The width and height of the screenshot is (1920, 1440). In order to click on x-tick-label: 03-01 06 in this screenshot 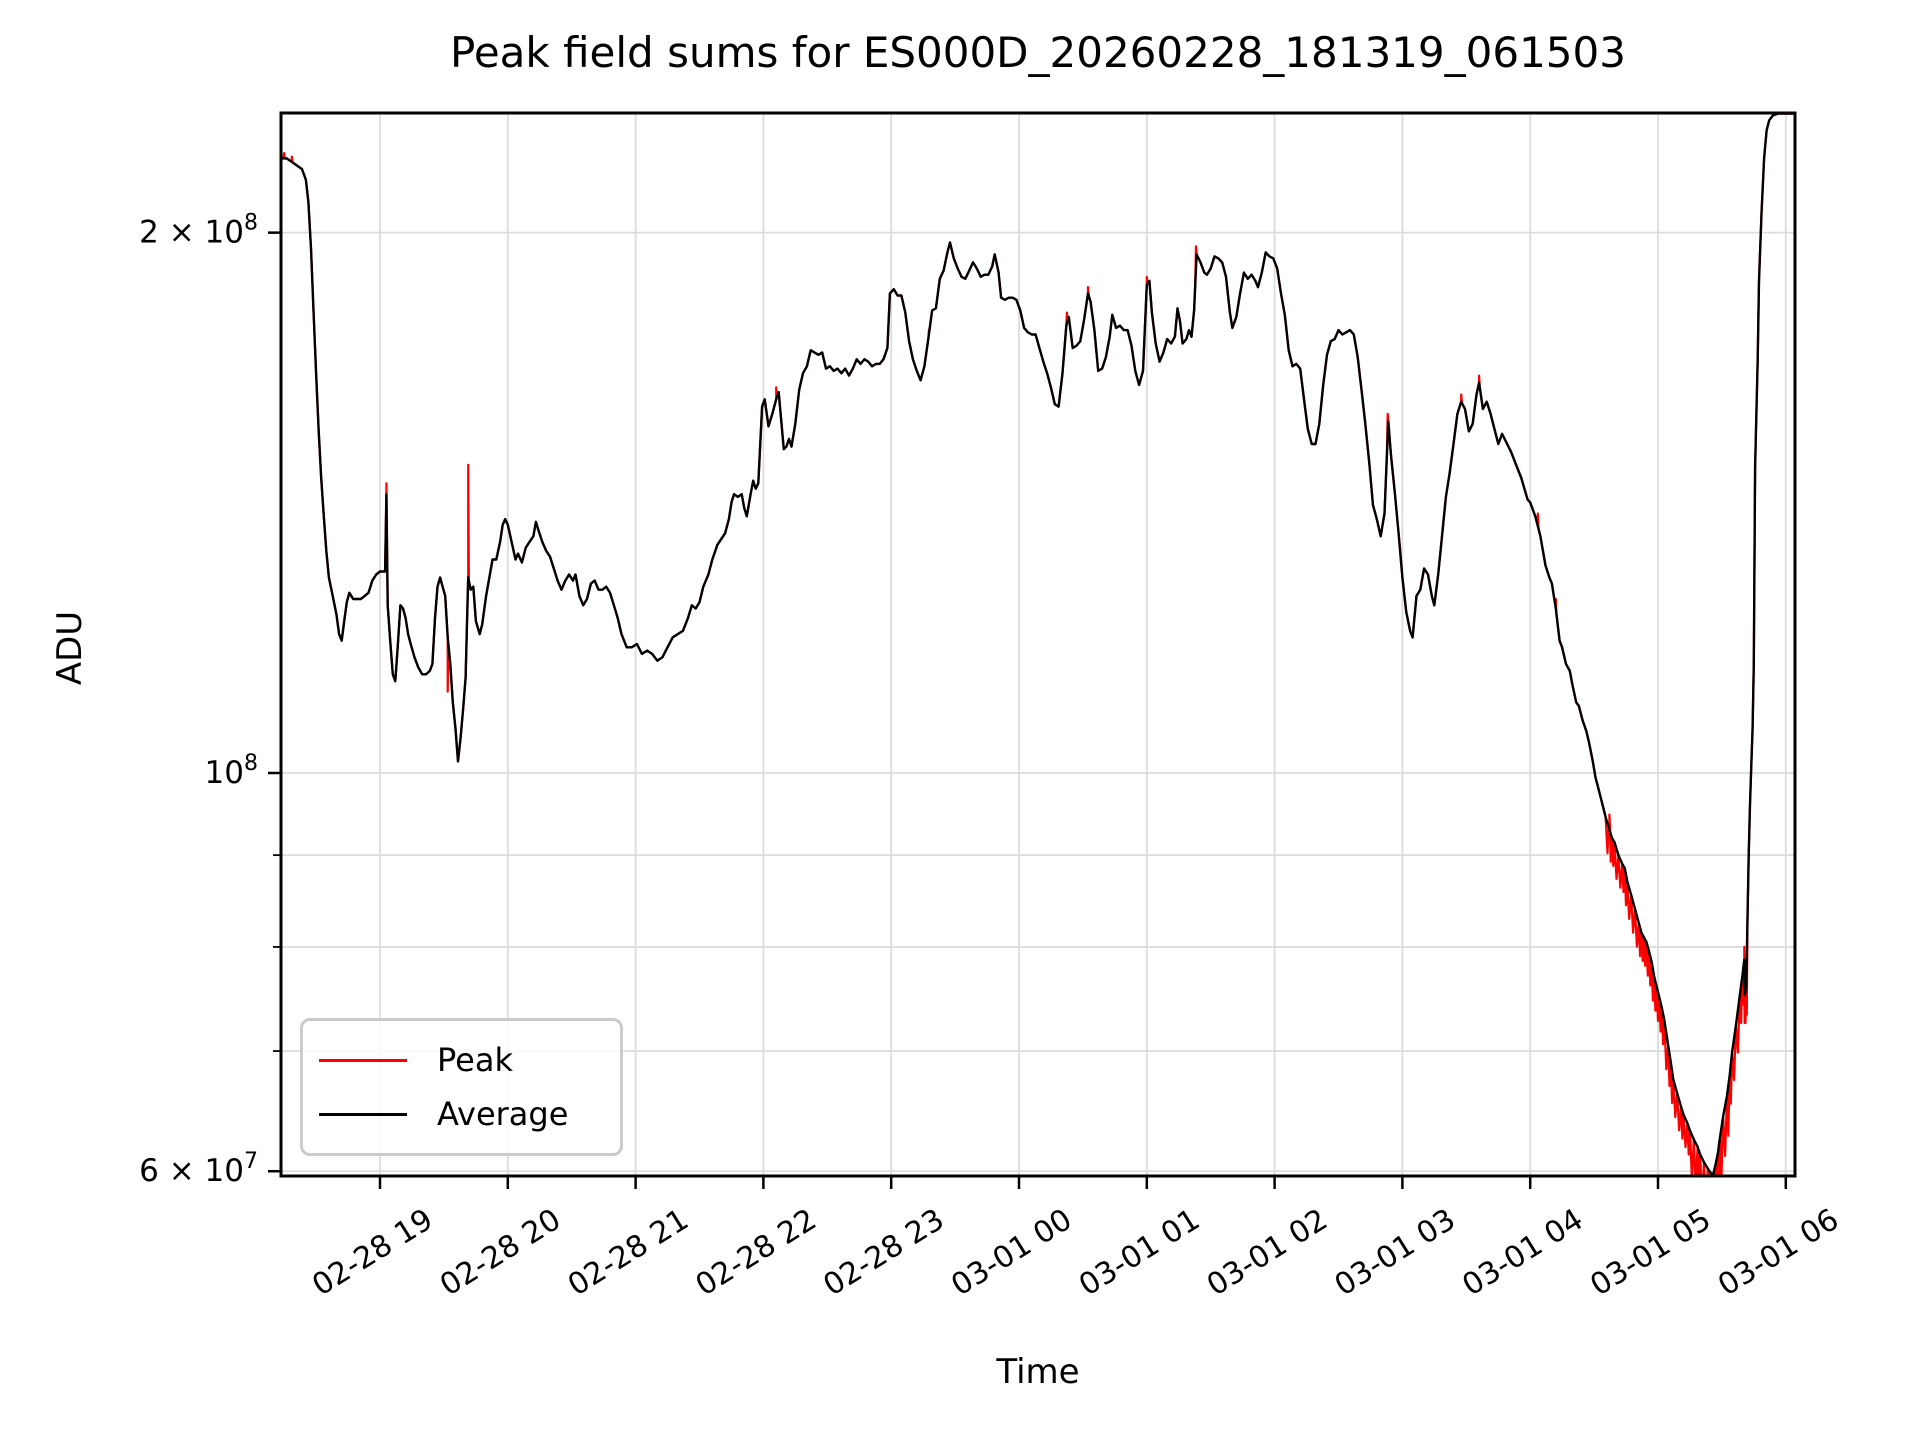, I will do `click(1778, 1252)`.